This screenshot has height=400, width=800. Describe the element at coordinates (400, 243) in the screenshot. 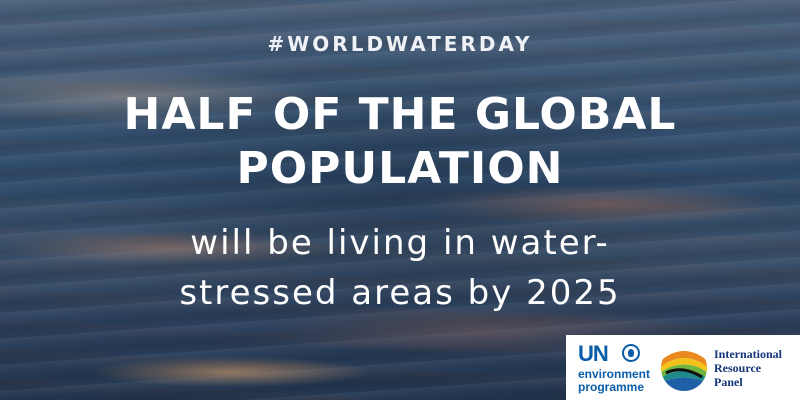

I see `subtext-line-1: will be living in water-` at that location.